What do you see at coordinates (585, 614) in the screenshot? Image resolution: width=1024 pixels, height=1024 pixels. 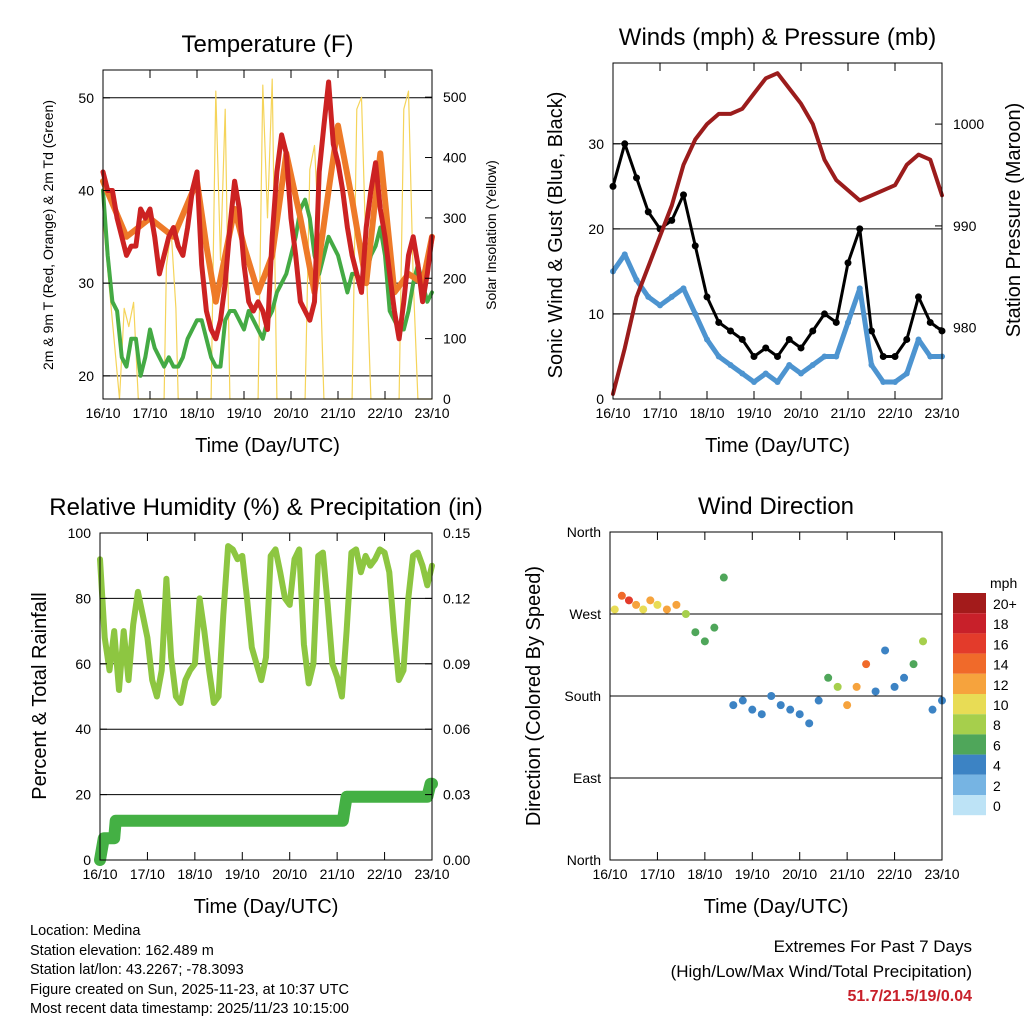 I see `y-tick-label: West` at bounding box center [585, 614].